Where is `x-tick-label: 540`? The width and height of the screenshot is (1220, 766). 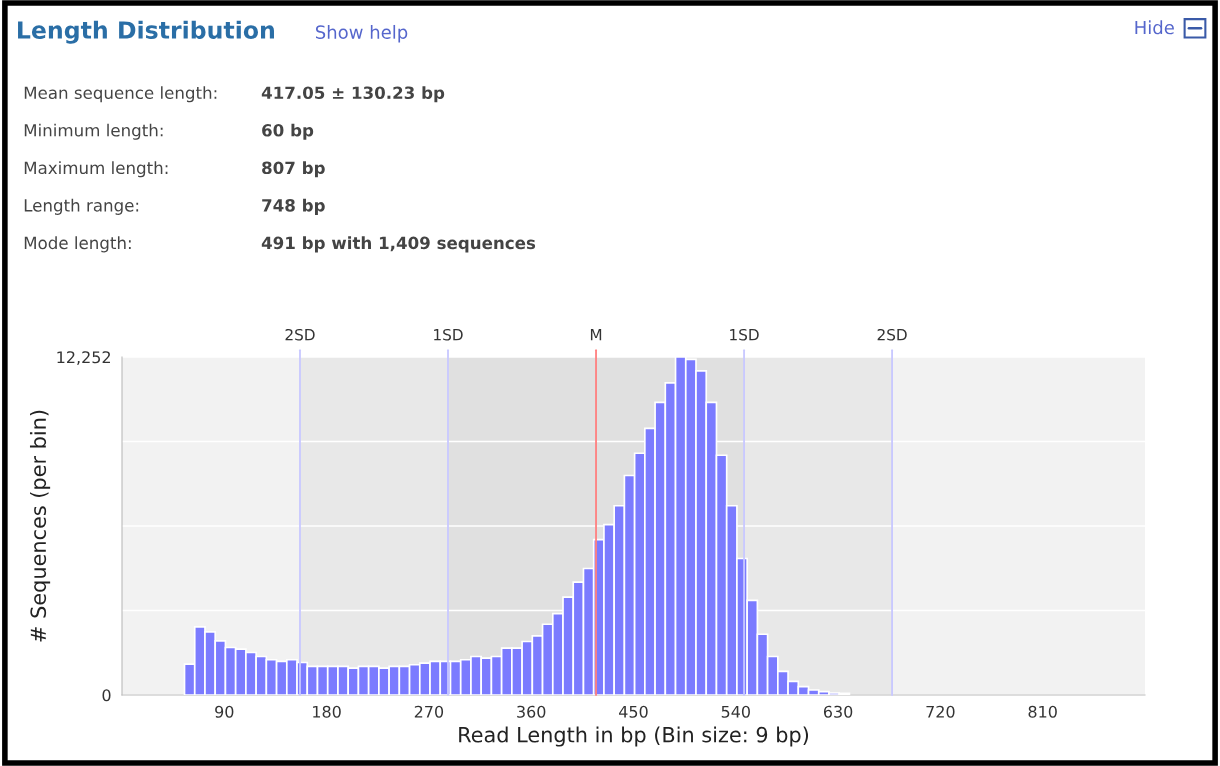
x-tick-label: 540 is located at coordinates (735, 711).